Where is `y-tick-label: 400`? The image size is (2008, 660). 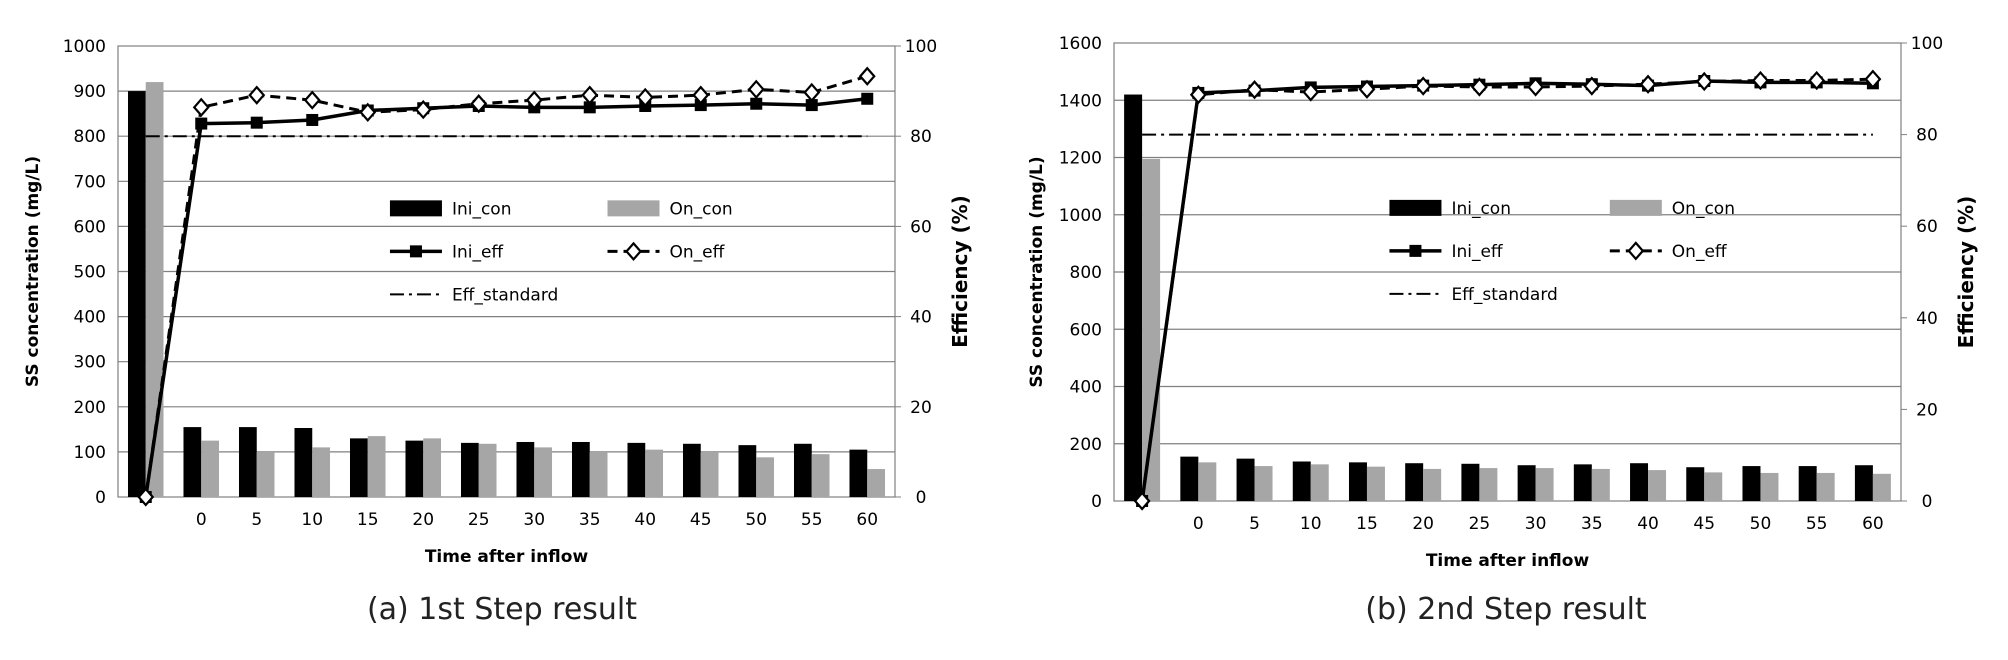
y-tick-label: 400 is located at coordinates (90, 318).